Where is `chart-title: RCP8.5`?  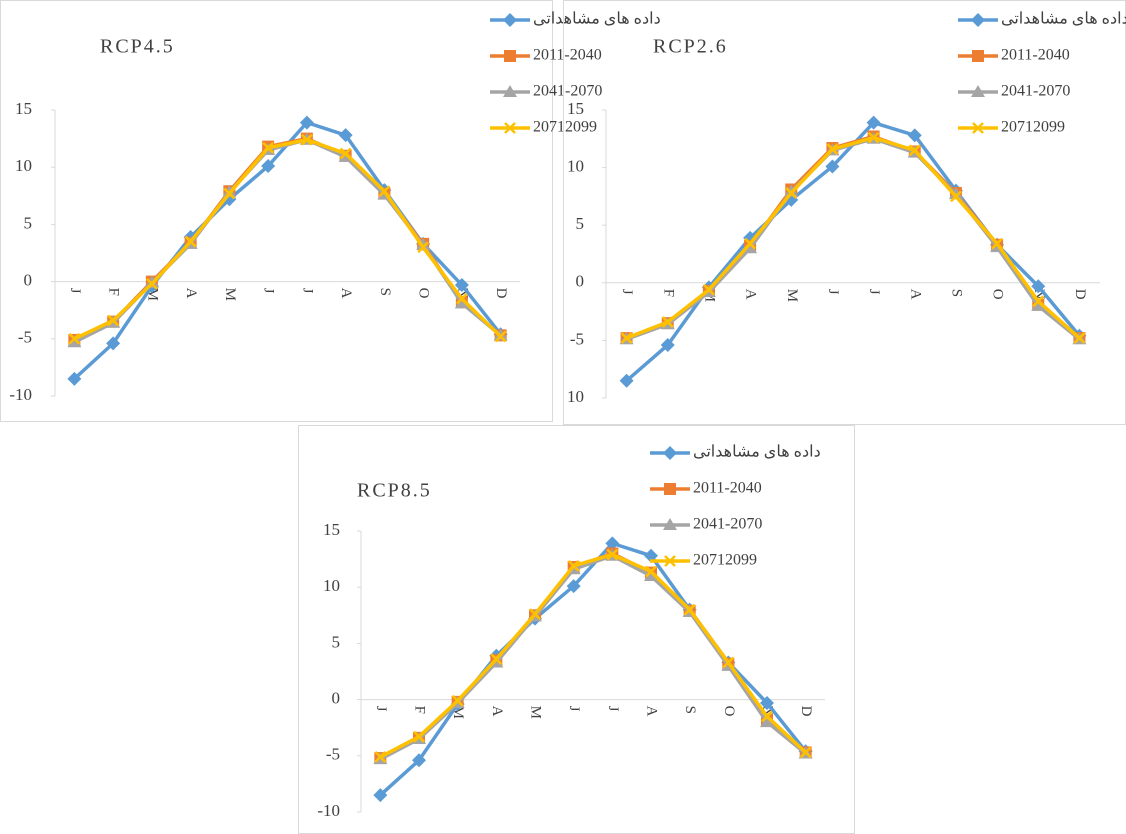 chart-title: RCP8.5 is located at coordinates (394, 491).